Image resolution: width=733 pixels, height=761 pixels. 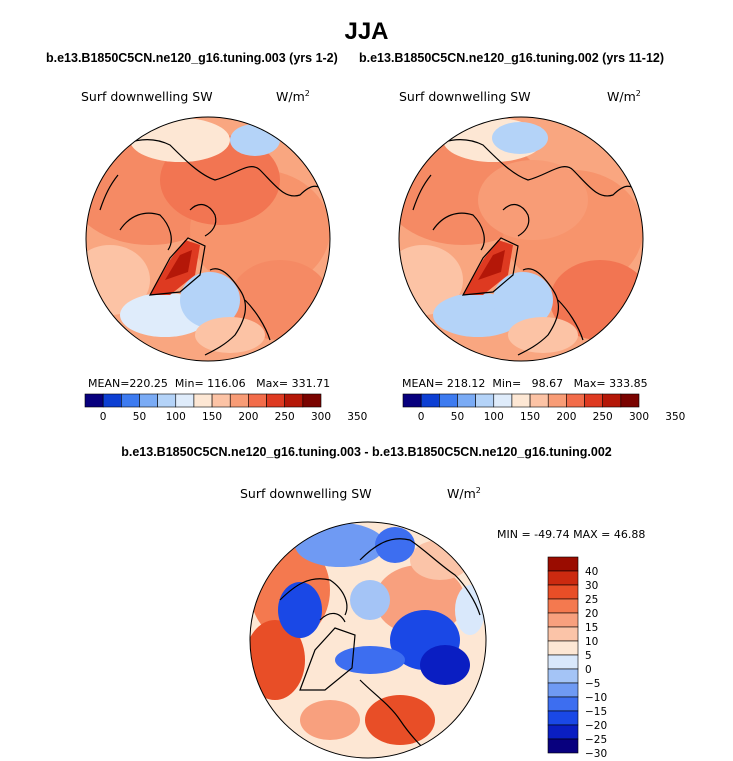 What do you see at coordinates (603, 417) in the screenshot?
I see `panel2-colorbar-tick-label: 250` at bounding box center [603, 417].